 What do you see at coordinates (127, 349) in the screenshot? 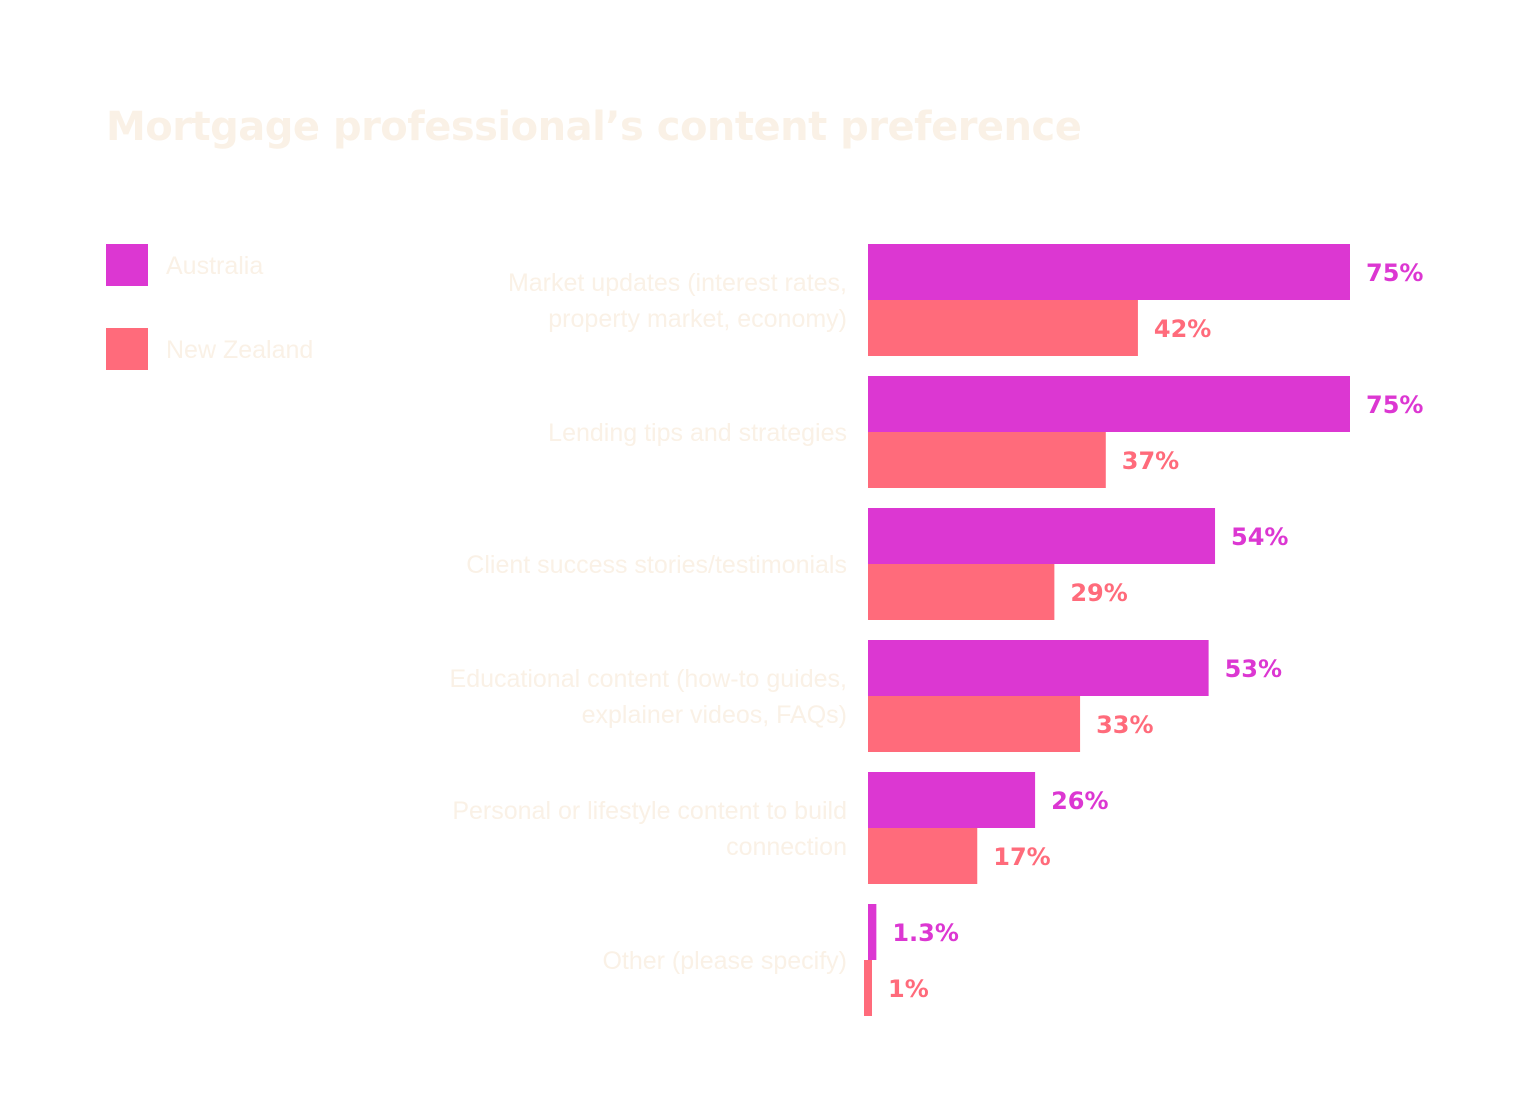
I see `legend-swatch-new-zealand` at bounding box center [127, 349].